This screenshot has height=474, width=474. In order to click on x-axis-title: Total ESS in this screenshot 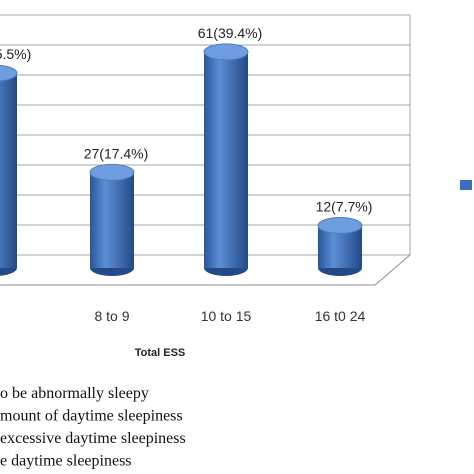, I will do `click(160, 353)`.